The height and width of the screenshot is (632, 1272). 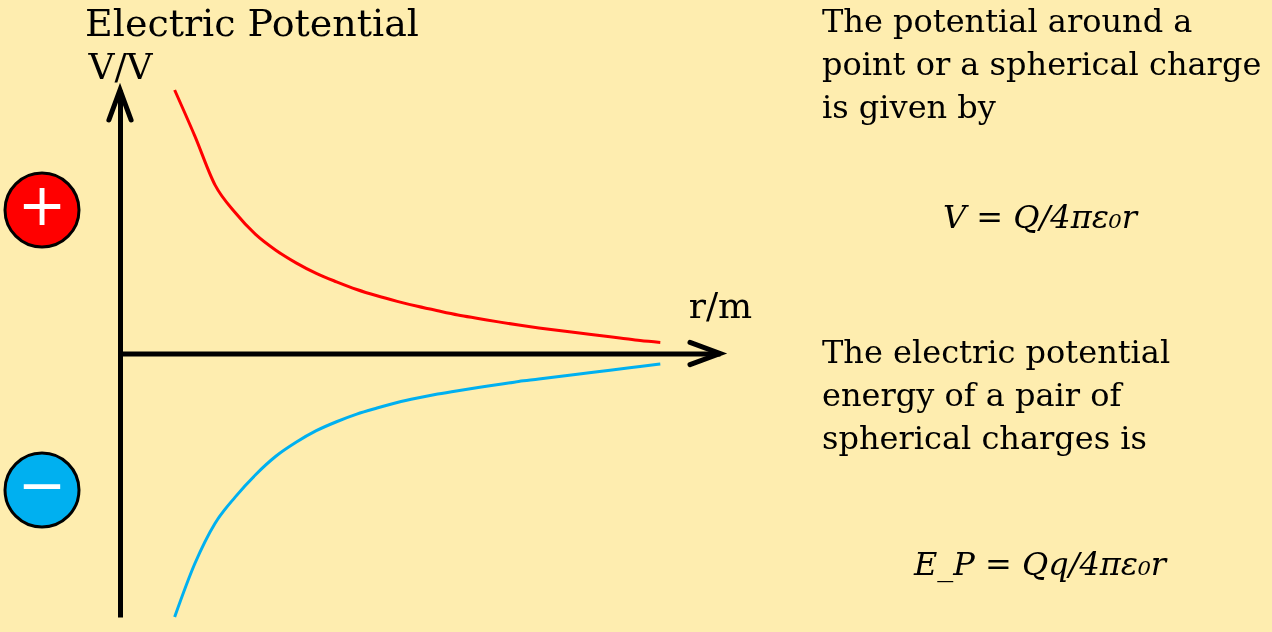 I want to click on x-axis-title: r/m, so click(x=720, y=305).